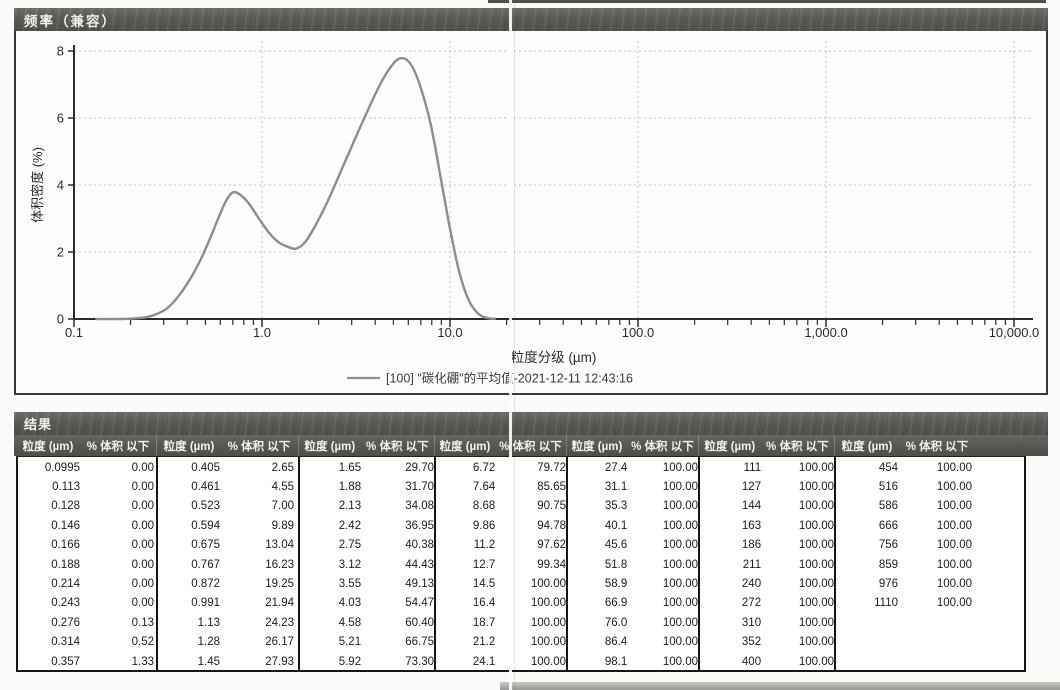 This screenshot has width=1060, height=690. Describe the element at coordinates (751, 603) in the screenshot. I see `size-value: 272` at that location.